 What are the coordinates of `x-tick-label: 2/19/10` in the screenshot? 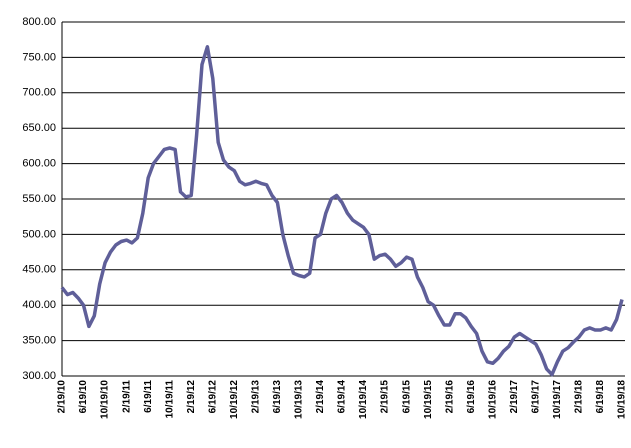 It's located at (62, 397).